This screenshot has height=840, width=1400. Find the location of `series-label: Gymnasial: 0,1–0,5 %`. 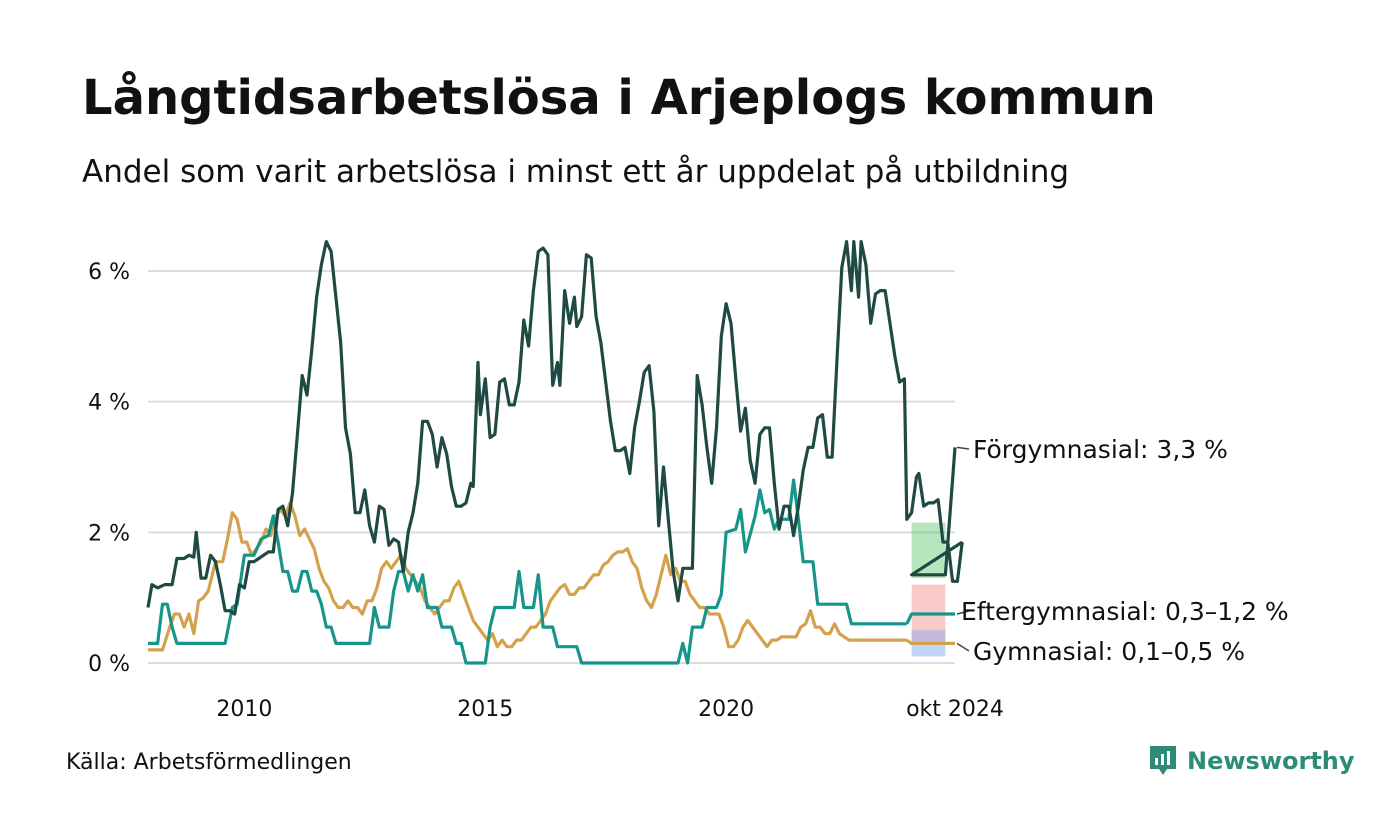

series-label: Gymnasial: 0,1–0,5 % is located at coordinates (1109, 651).